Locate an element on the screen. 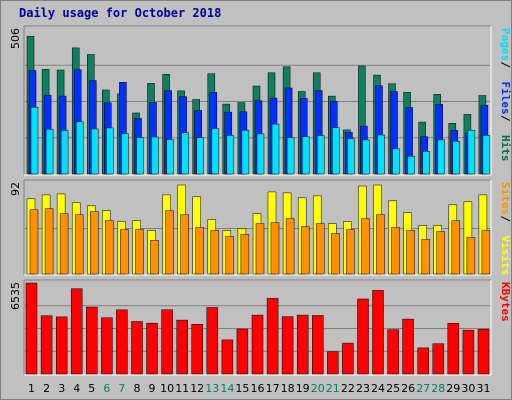  y-max-label: 92 is located at coordinates (15, 189).